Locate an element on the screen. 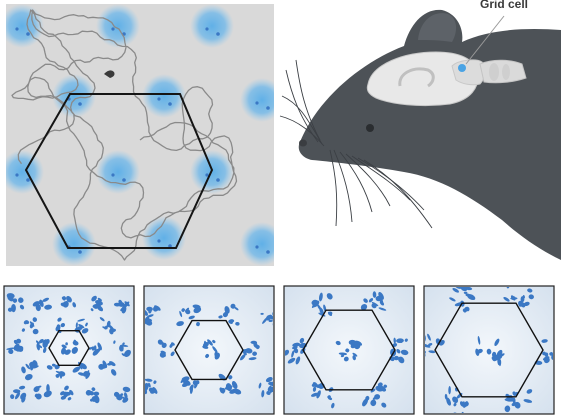 The width and height of the screenshot is (561, 419). mouse-marker-icon is located at coordinates (109, 74).